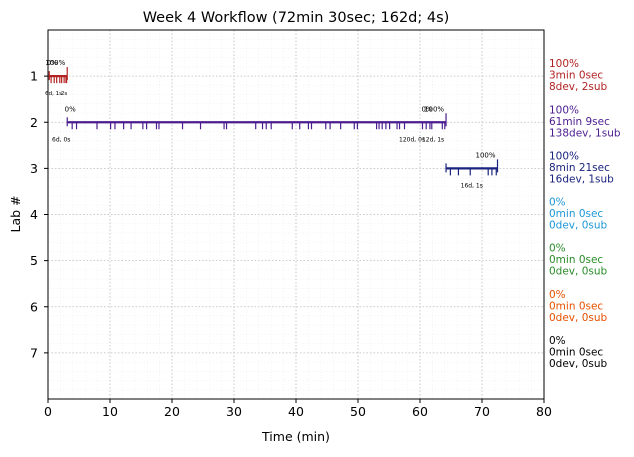 This screenshot has height=457, width=634. I want to click on x-tick-label: 80, so click(544, 411).